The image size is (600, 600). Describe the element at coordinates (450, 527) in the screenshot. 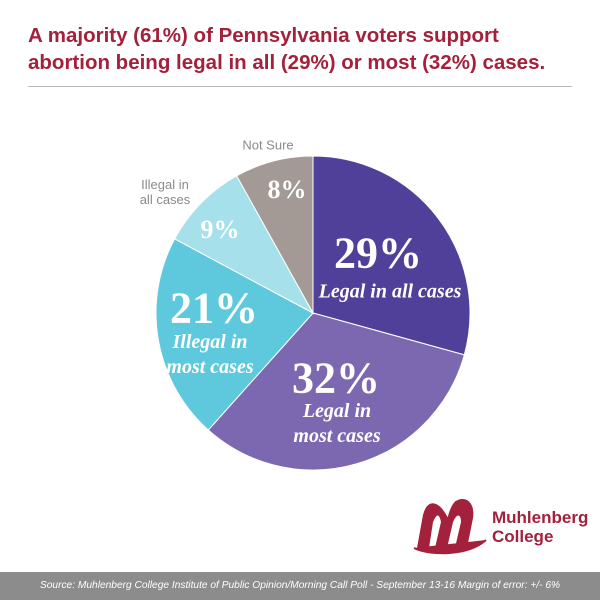

I see `logo-icon` at that location.